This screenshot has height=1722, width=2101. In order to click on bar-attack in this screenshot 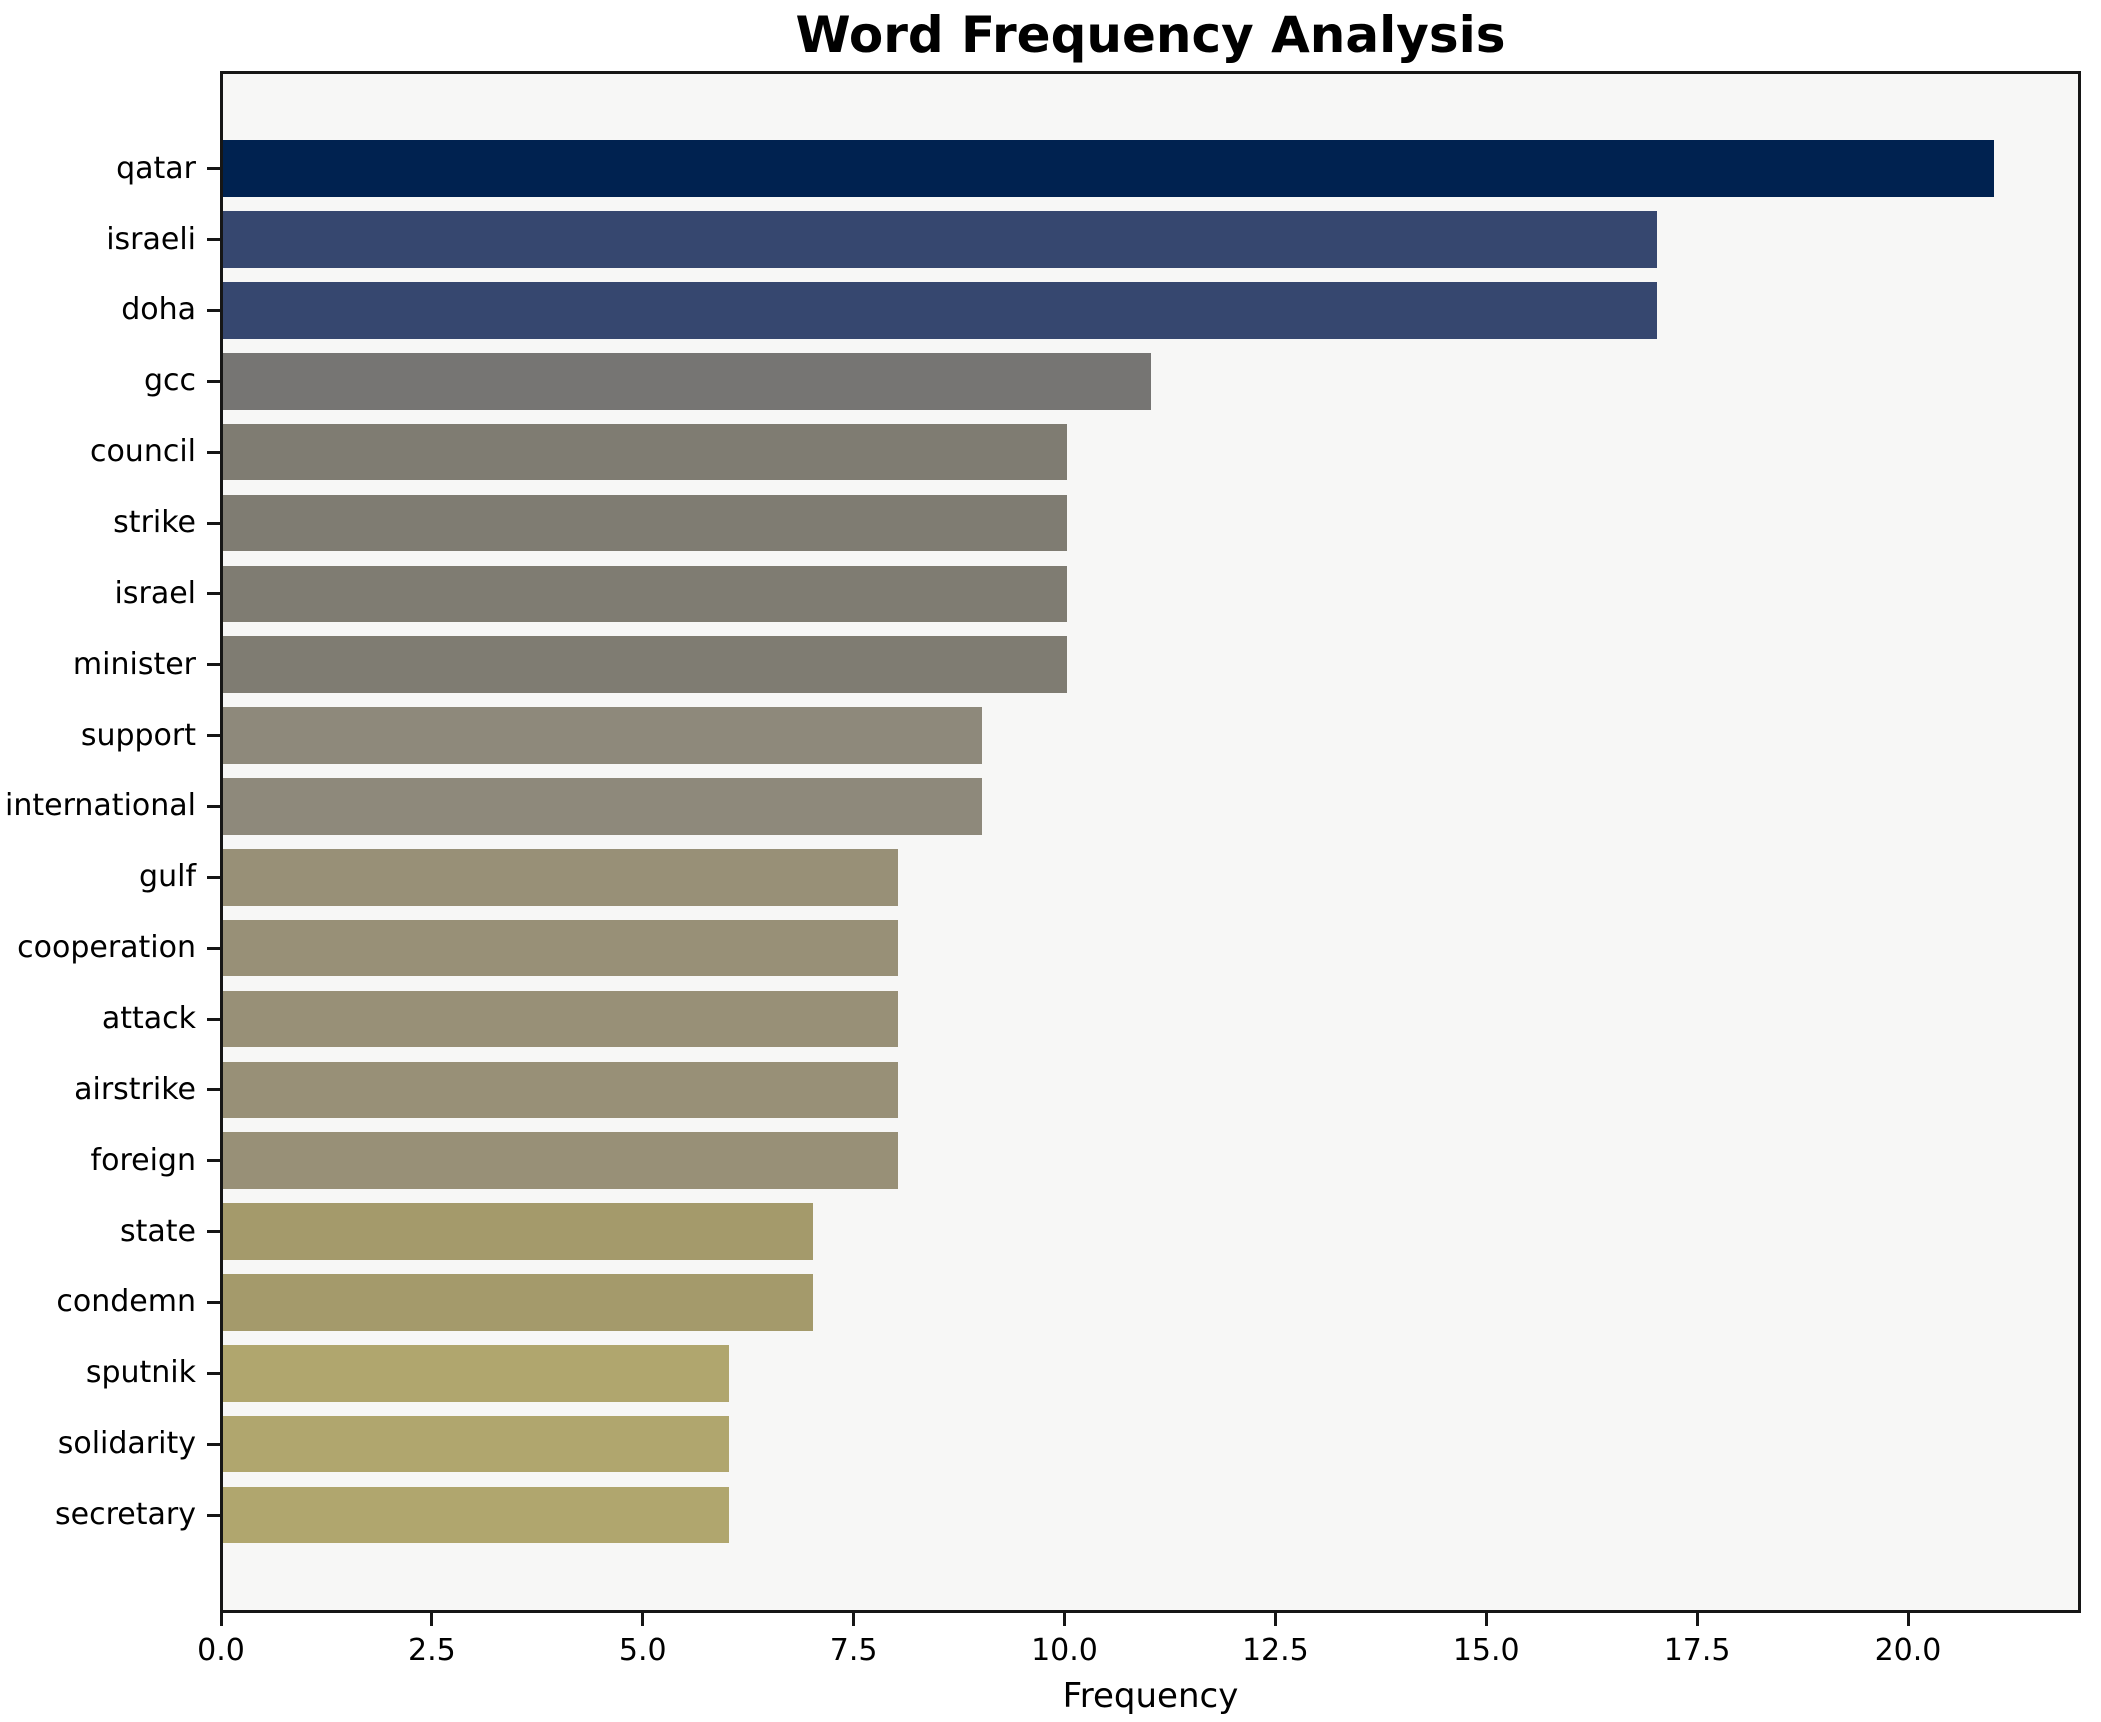, I will do `click(560, 1019)`.